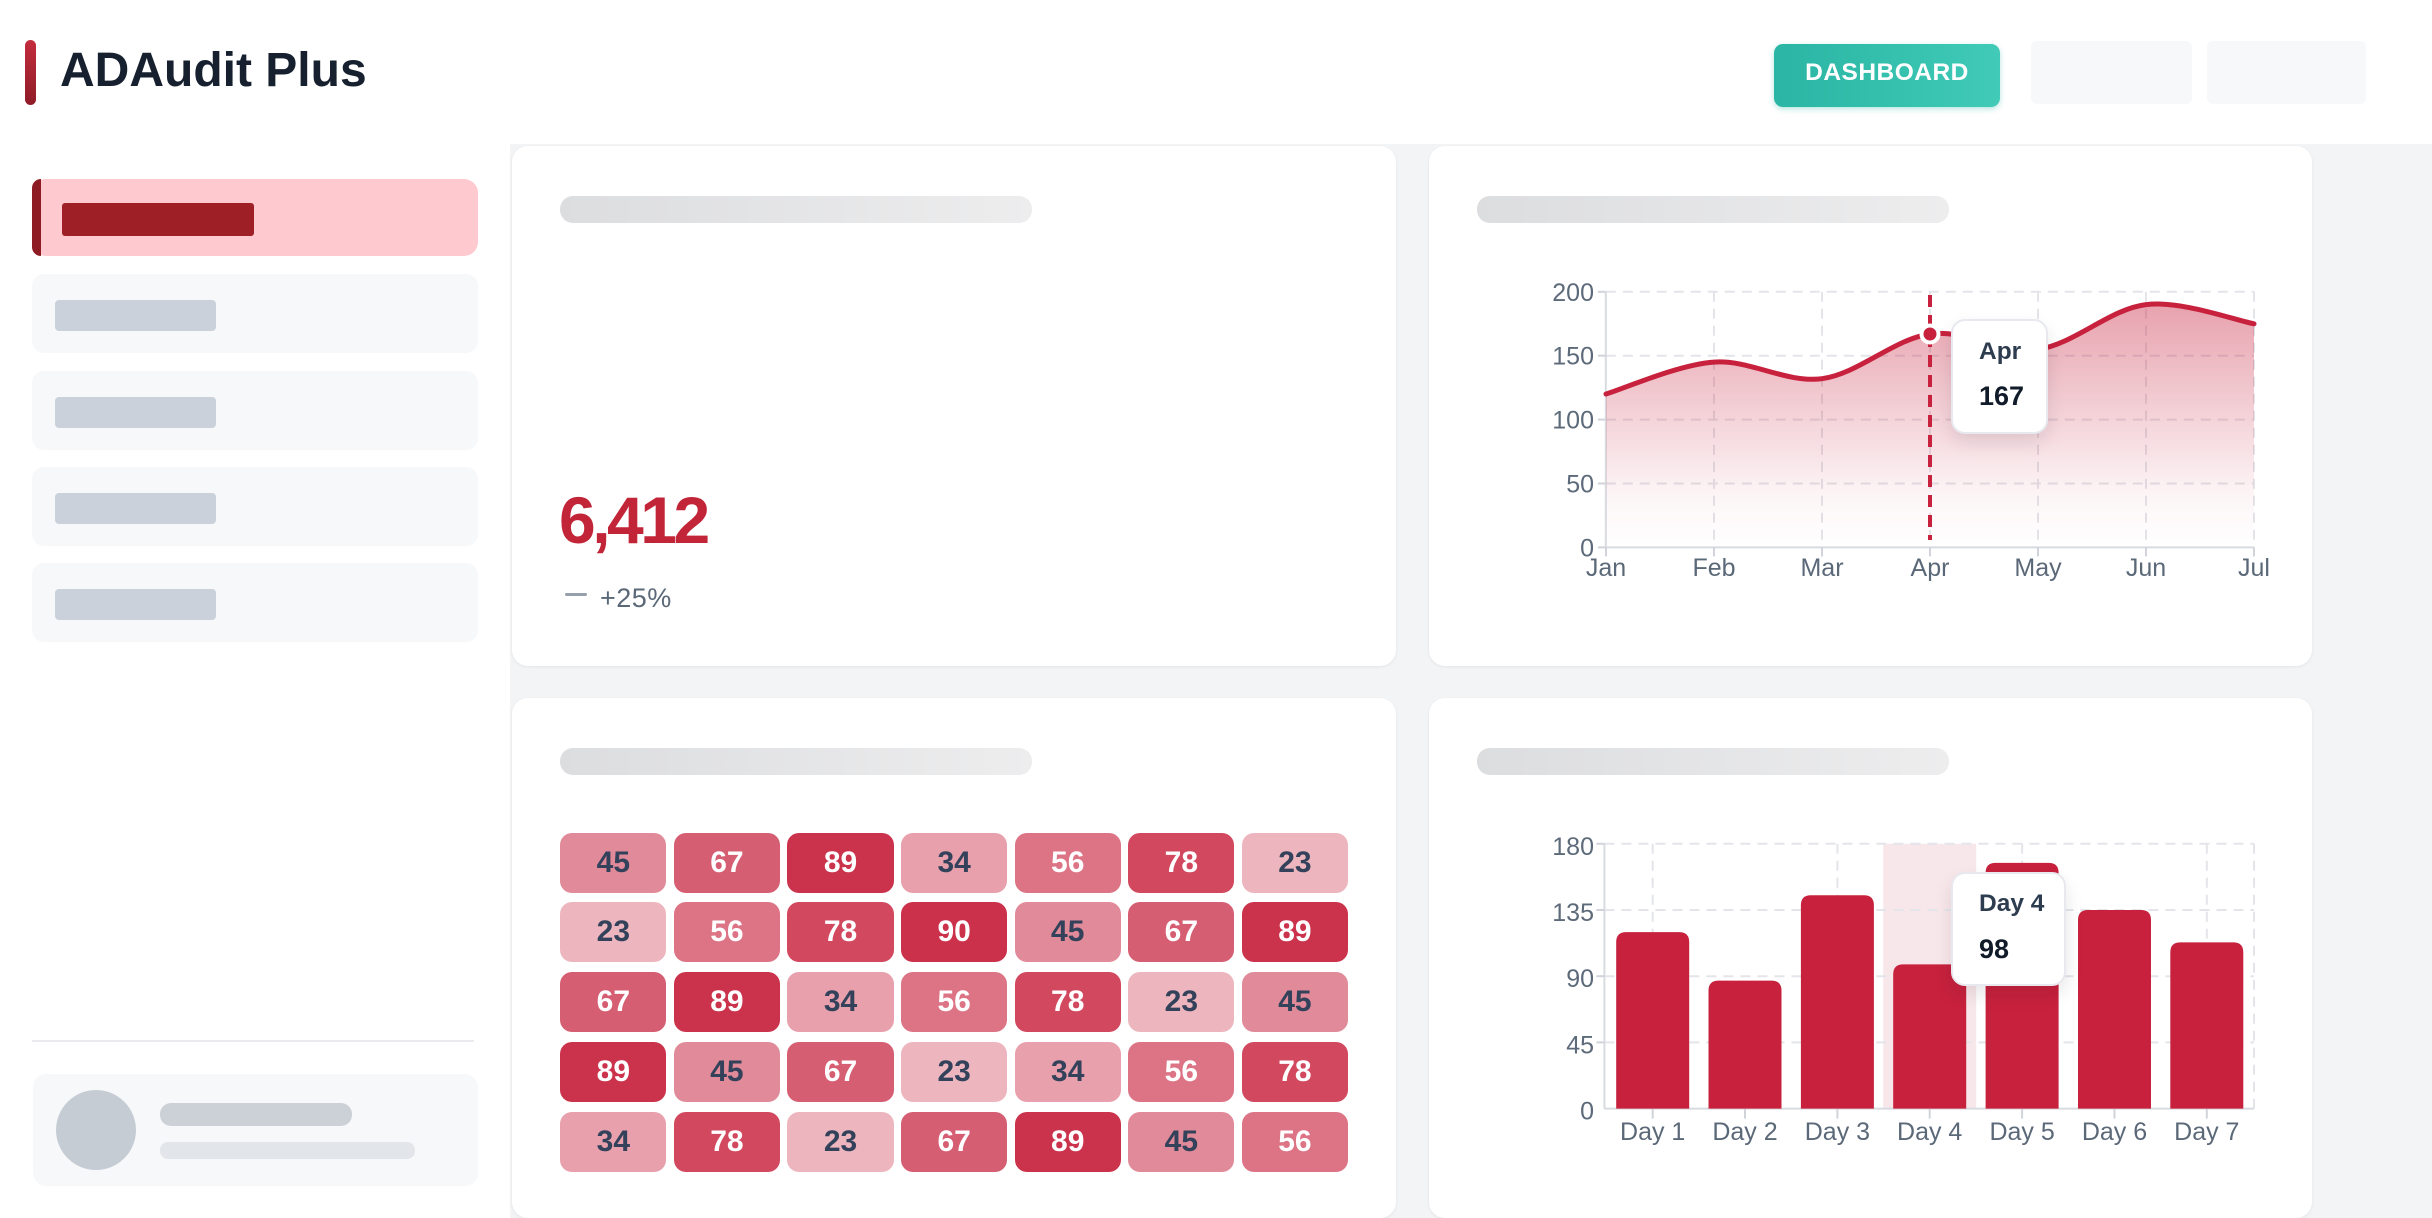 Image resolution: width=2432 pixels, height=1218 pixels. Describe the element at coordinates (1573, 421) in the screenshot. I see `svg-text: 100` at that location.